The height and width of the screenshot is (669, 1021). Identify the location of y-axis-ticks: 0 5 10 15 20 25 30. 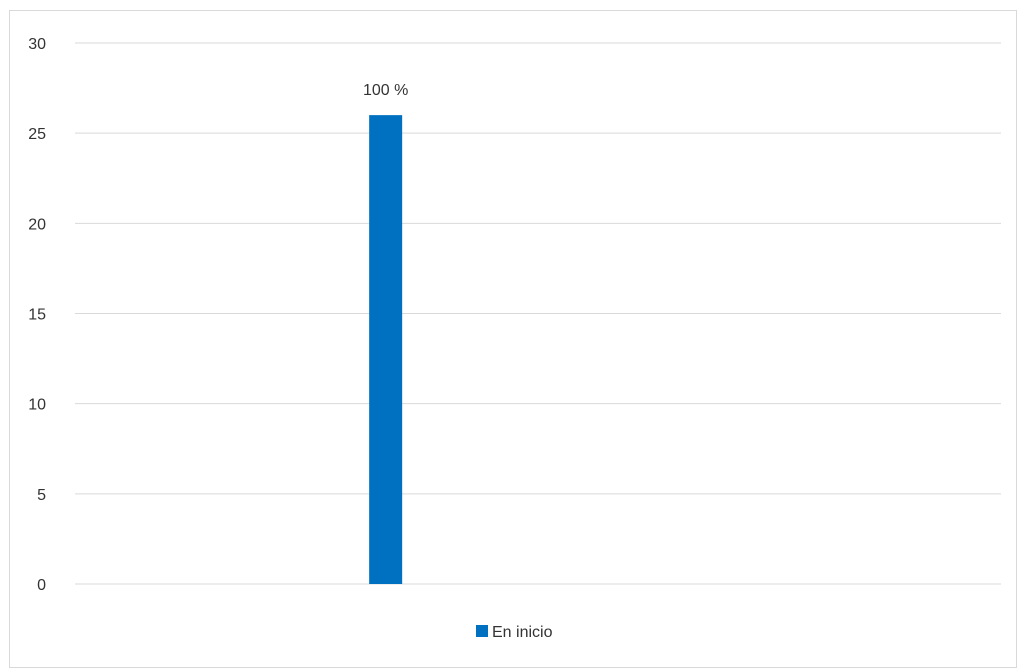
(37, 315).